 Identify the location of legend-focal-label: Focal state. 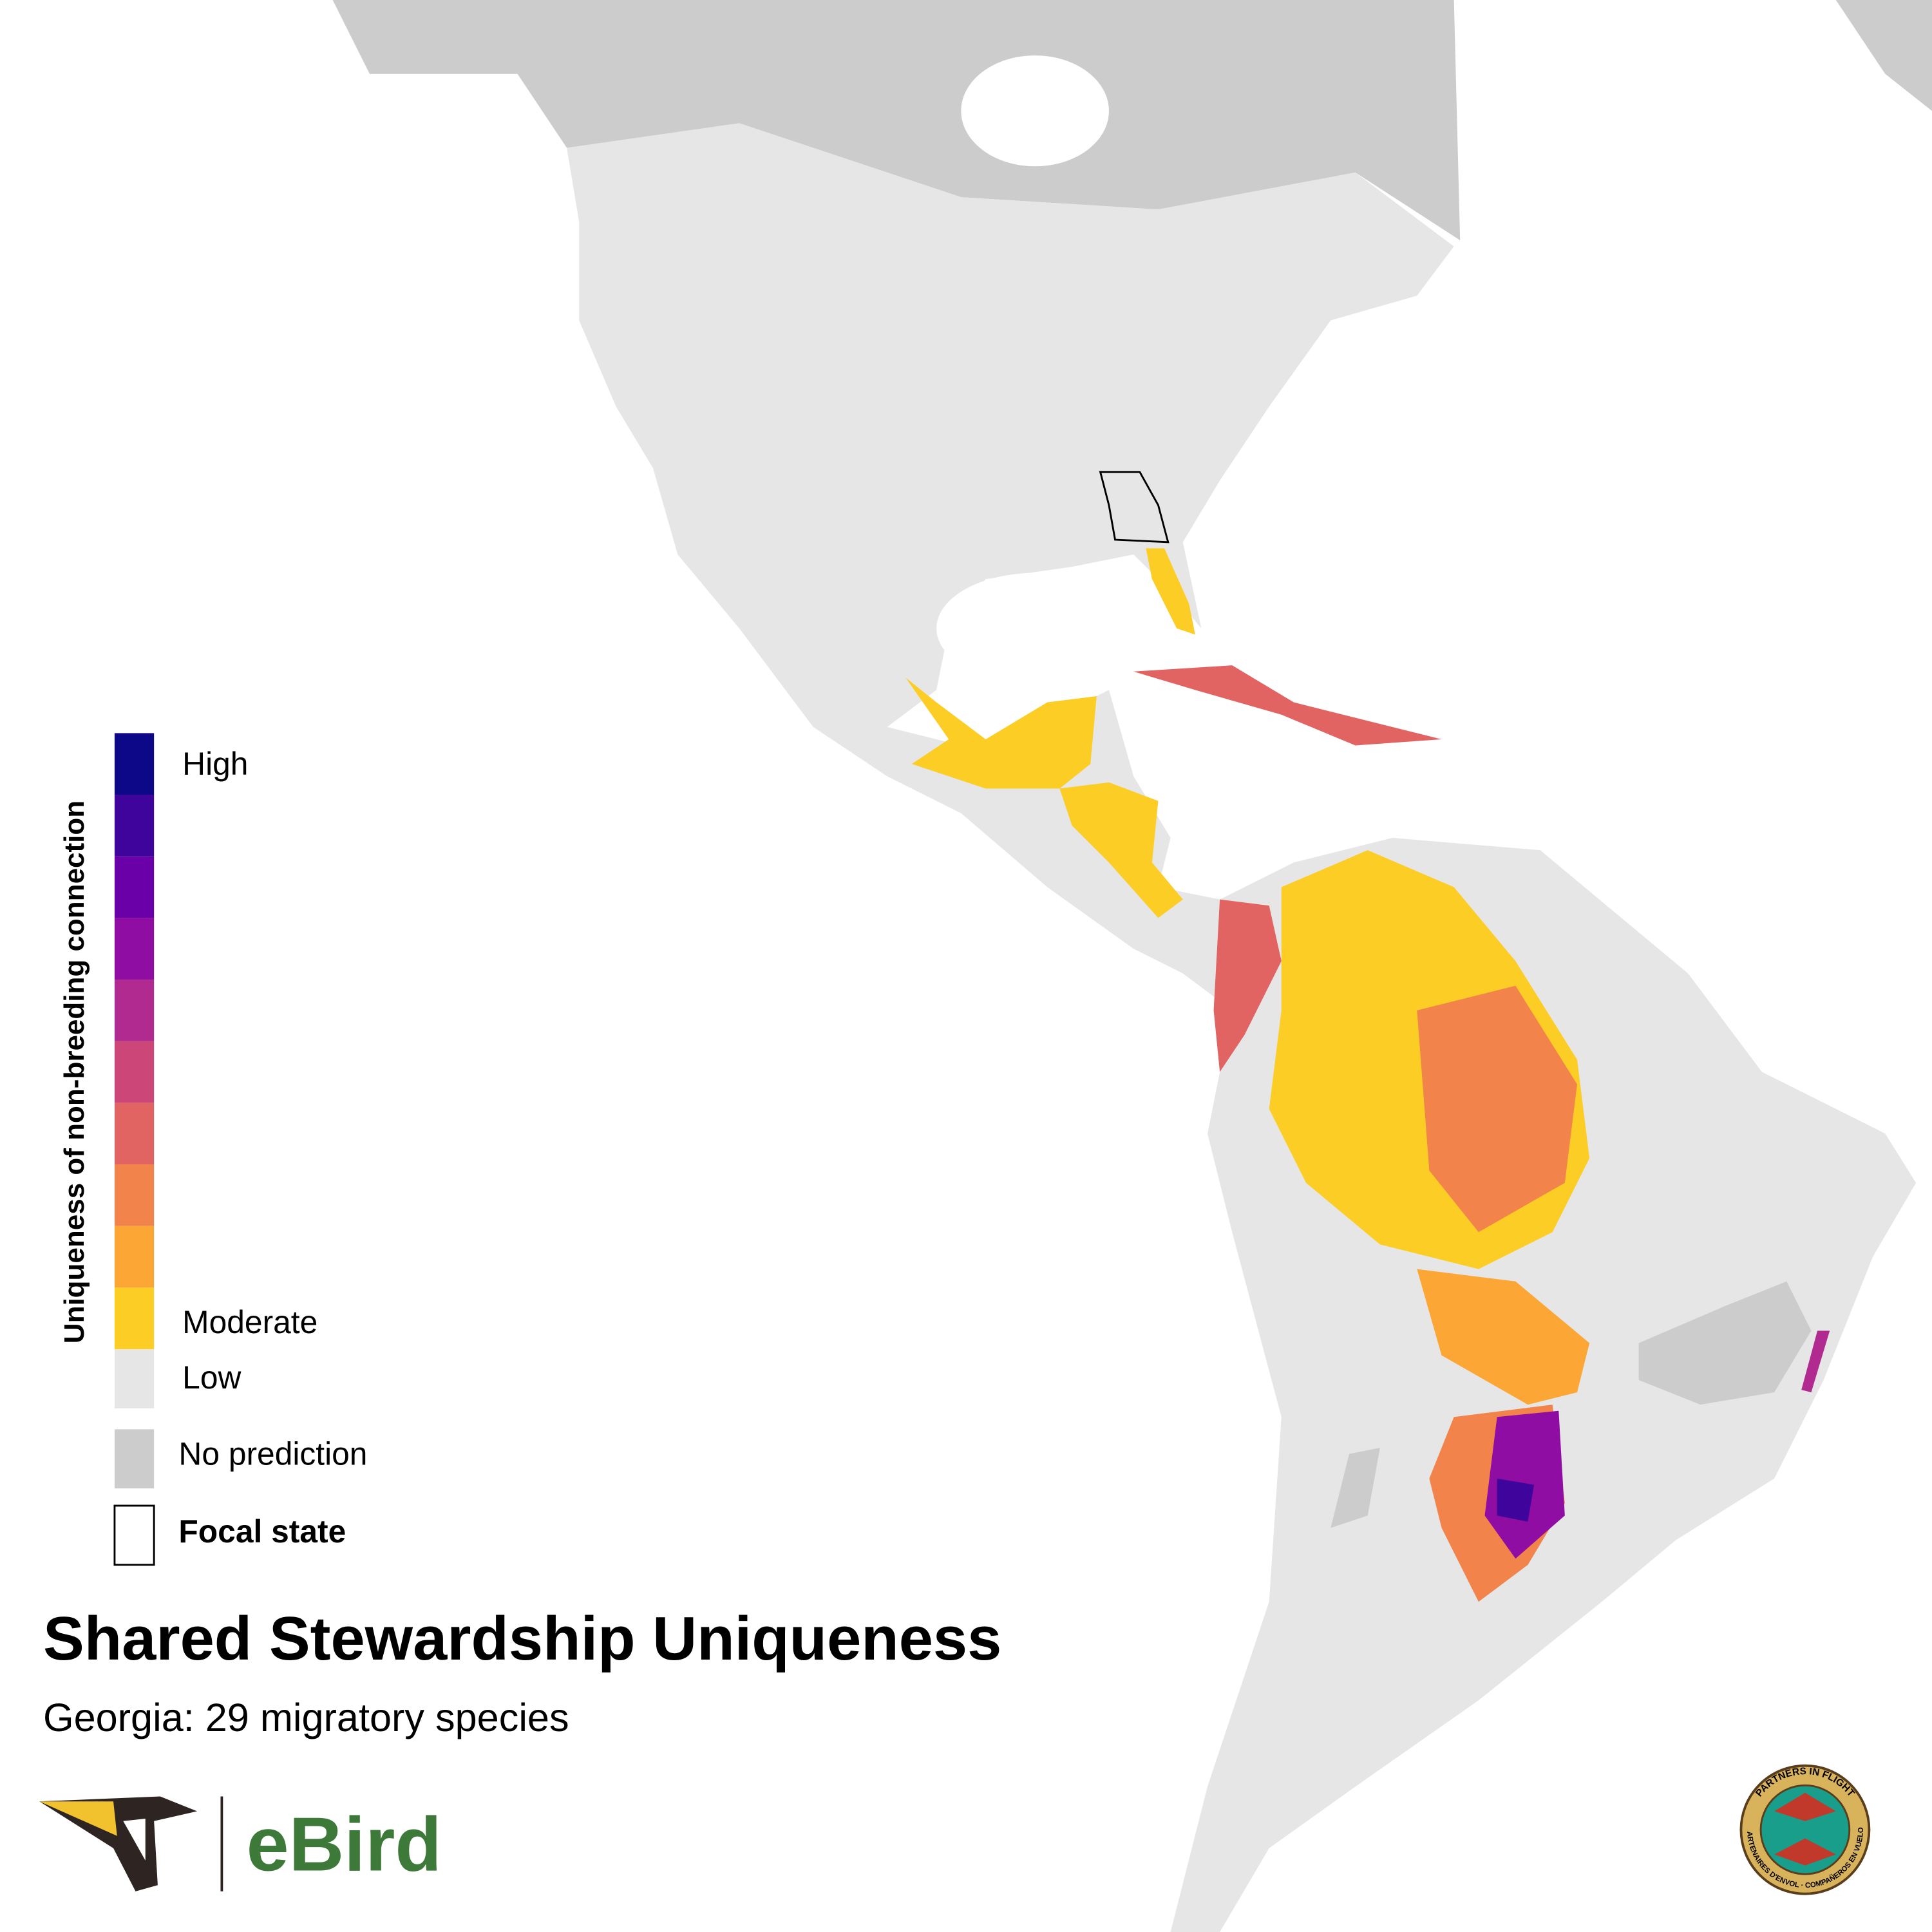
(262, 1531).